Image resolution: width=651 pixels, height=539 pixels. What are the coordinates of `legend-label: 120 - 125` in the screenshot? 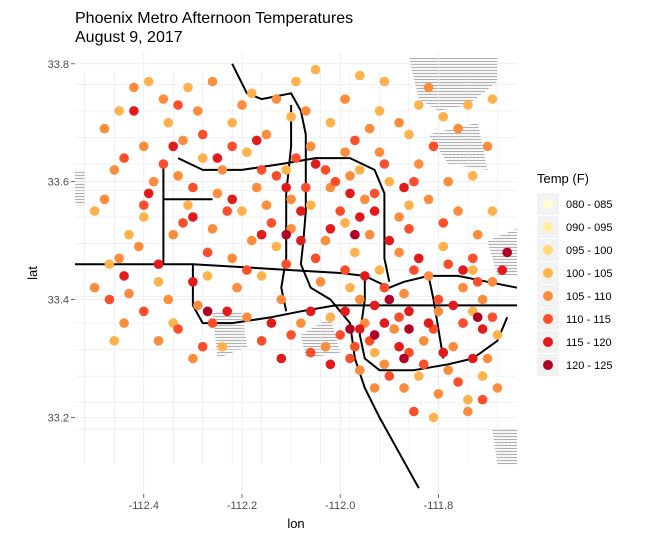 It's located at (589, 366).